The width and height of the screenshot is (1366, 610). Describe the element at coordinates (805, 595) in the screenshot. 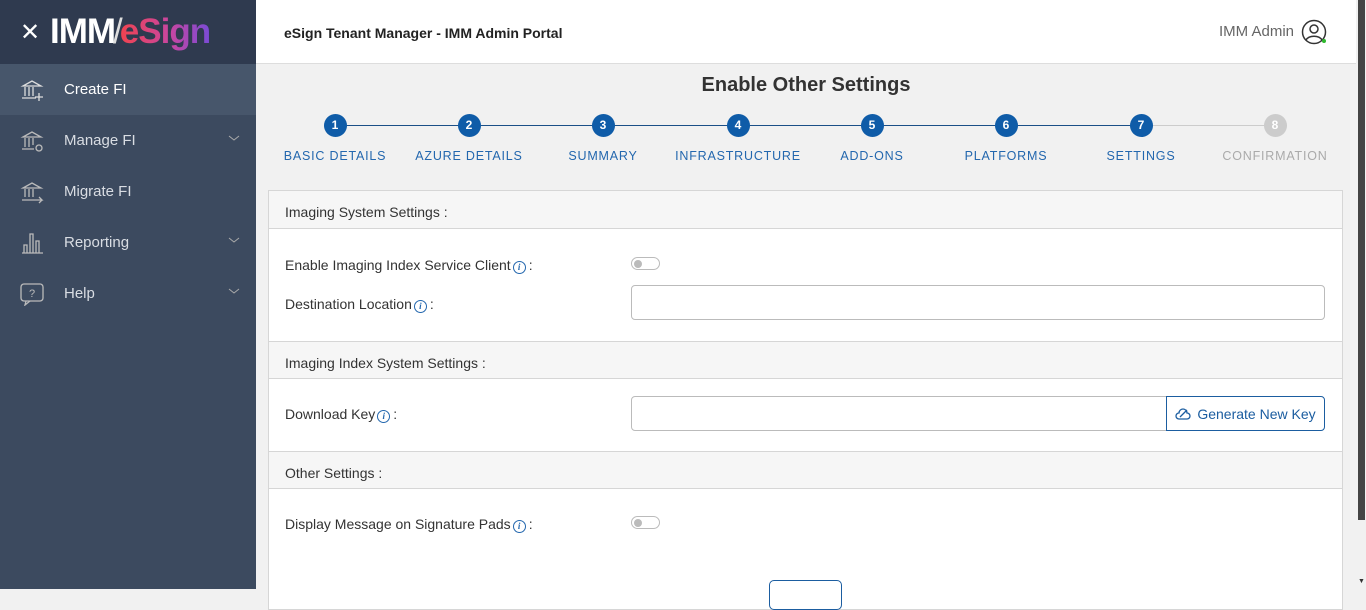

I see `next-button` at that location.